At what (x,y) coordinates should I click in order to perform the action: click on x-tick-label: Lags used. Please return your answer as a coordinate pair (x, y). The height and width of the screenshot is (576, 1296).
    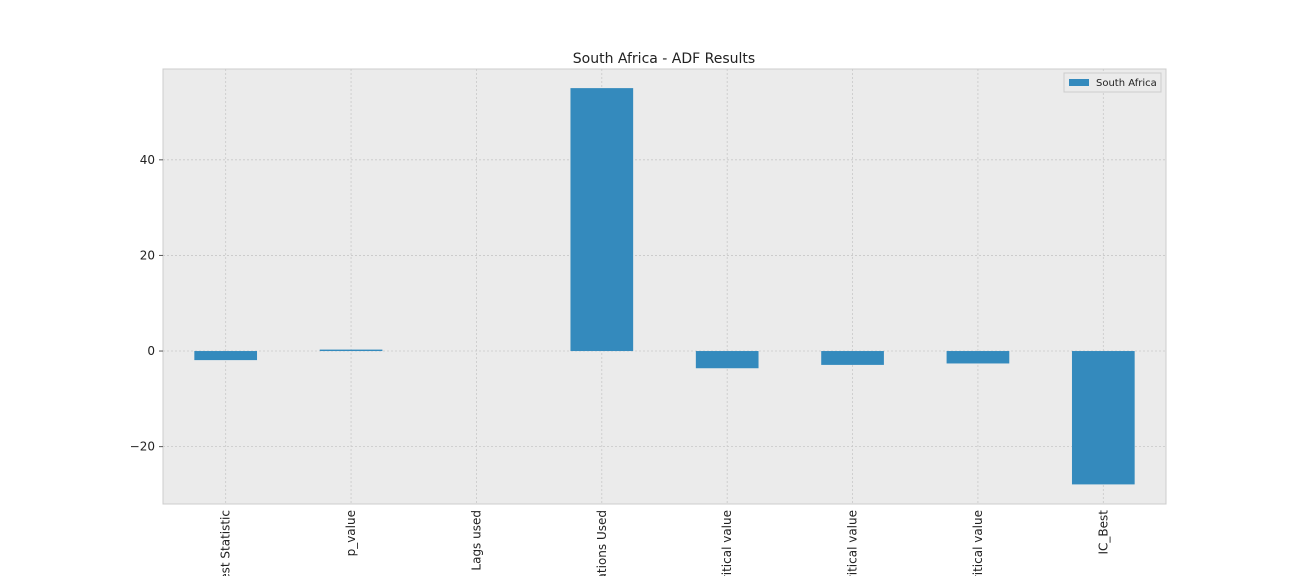
    Looking at the image, I should click on (476, 540).